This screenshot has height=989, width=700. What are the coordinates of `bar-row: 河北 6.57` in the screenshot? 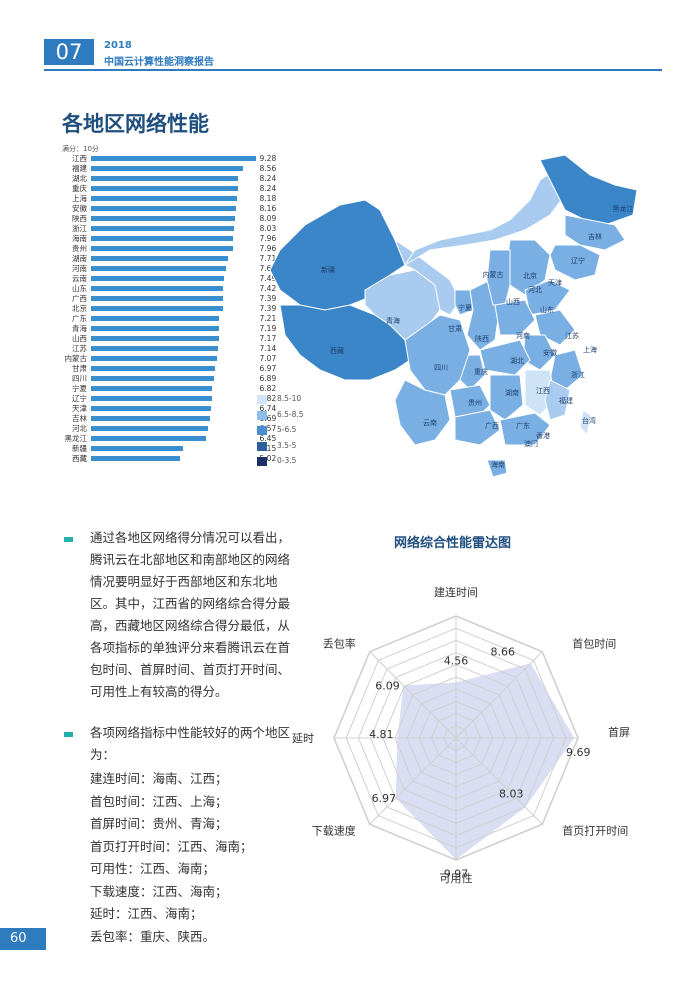 It's located at (165, 429).